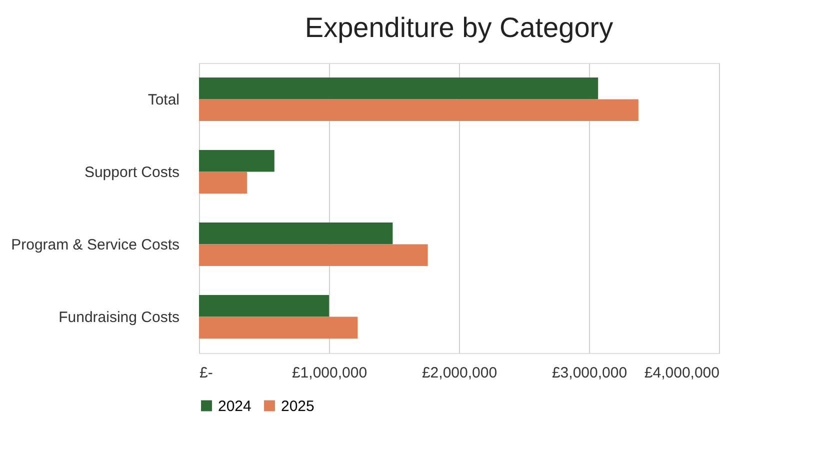 The height and width of the screenshot is (473, 818). I want to click on x-tick-label: £4,000,000, so click(682, 373).